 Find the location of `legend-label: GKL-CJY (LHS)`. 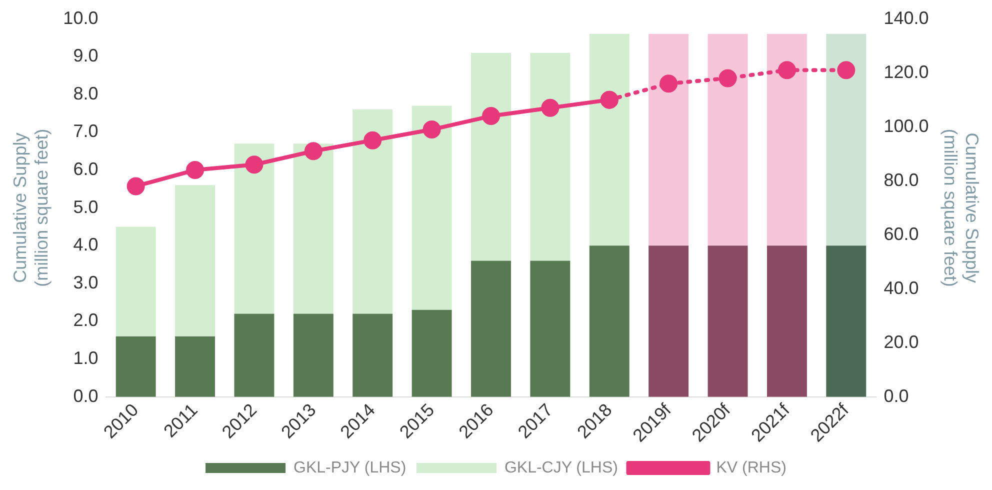

legend-label: GKL-CJY (LHS) is located at coordinates (561, 467).